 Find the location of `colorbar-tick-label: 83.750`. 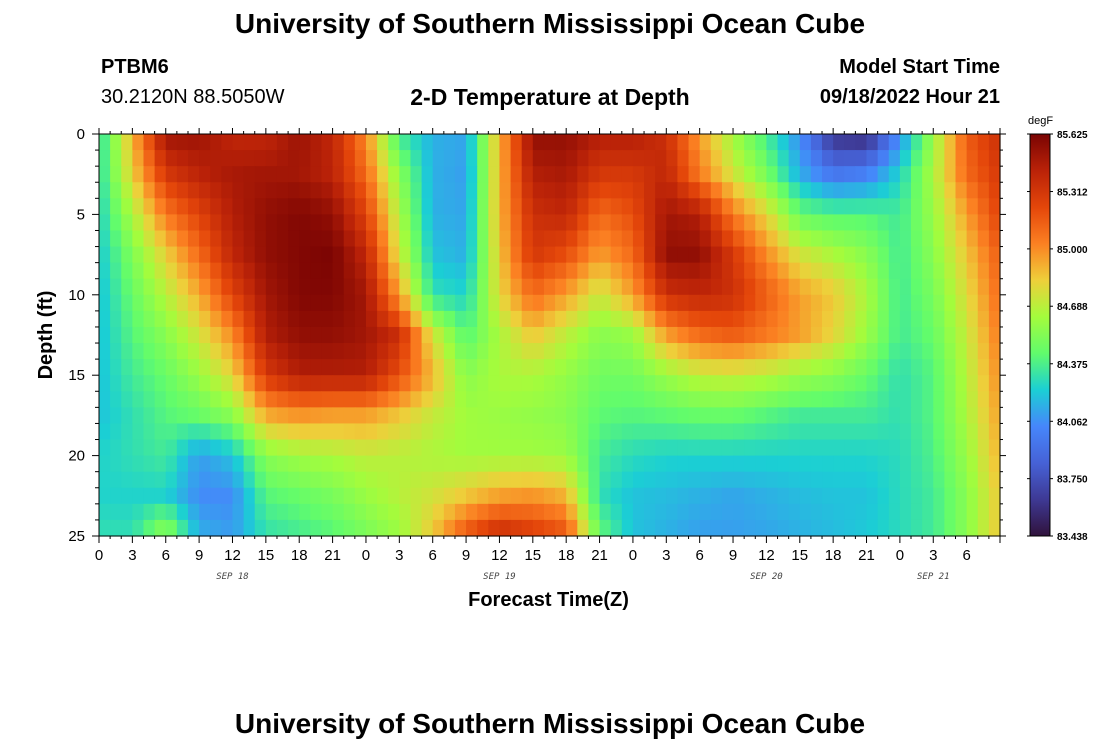

colorbar-tick-label: 83.750 is located at coordinates (1072, 480).